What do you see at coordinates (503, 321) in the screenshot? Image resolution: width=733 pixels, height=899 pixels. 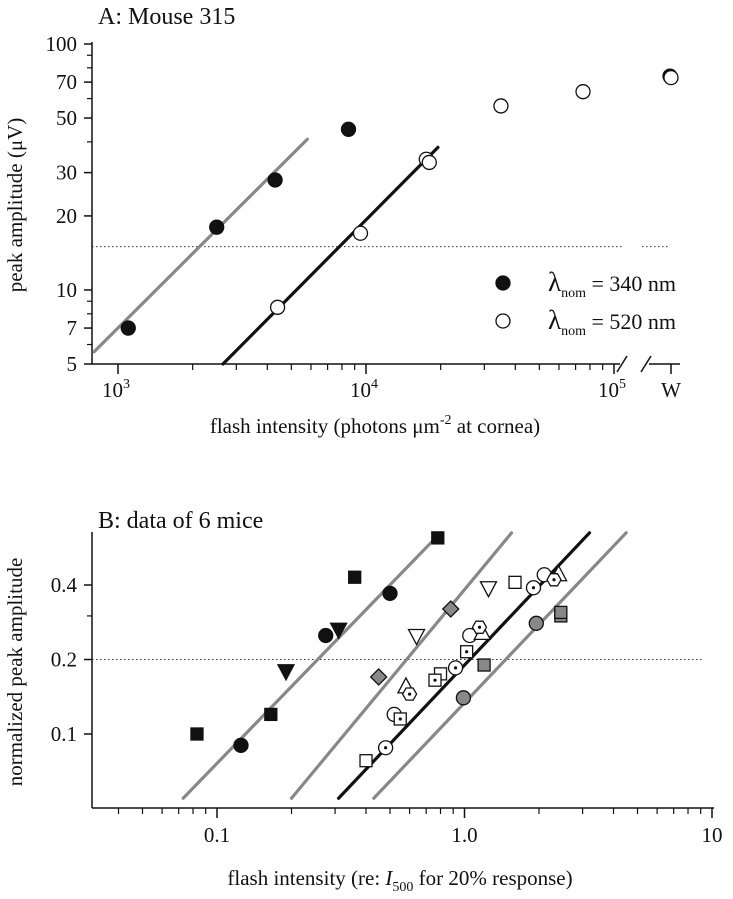 I see `legend-marker-open` at bounding box center [503, 321].